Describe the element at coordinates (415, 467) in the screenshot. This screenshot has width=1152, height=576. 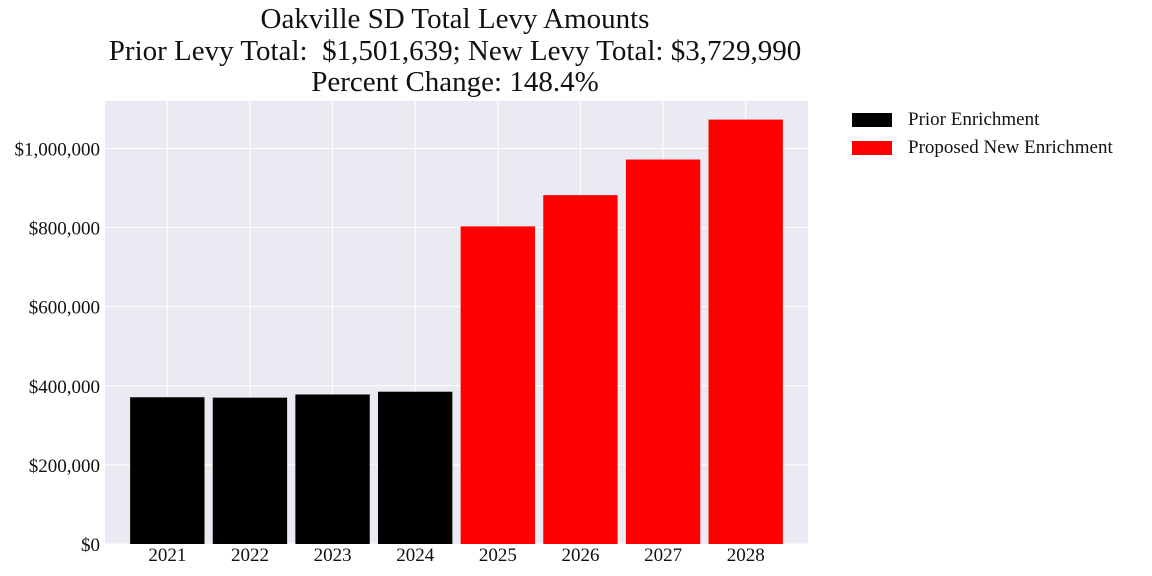
I see `bar-2024` at that location.